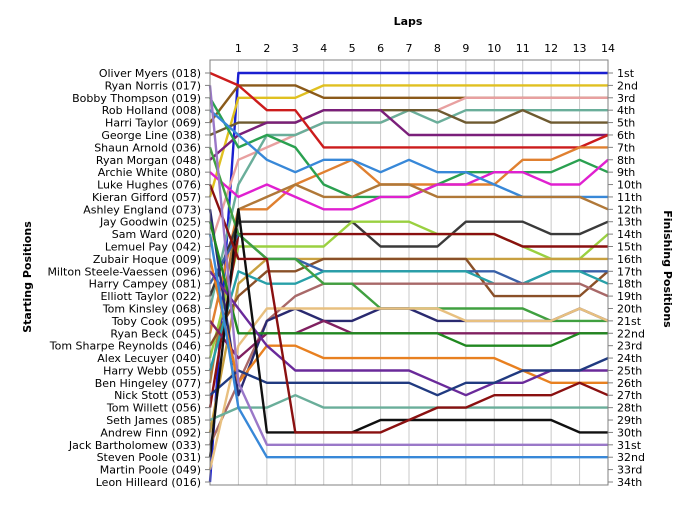  Describe the element at coordinates (629, 197) in the screenshot. I see `finishing-position-label: 11th` at that location.